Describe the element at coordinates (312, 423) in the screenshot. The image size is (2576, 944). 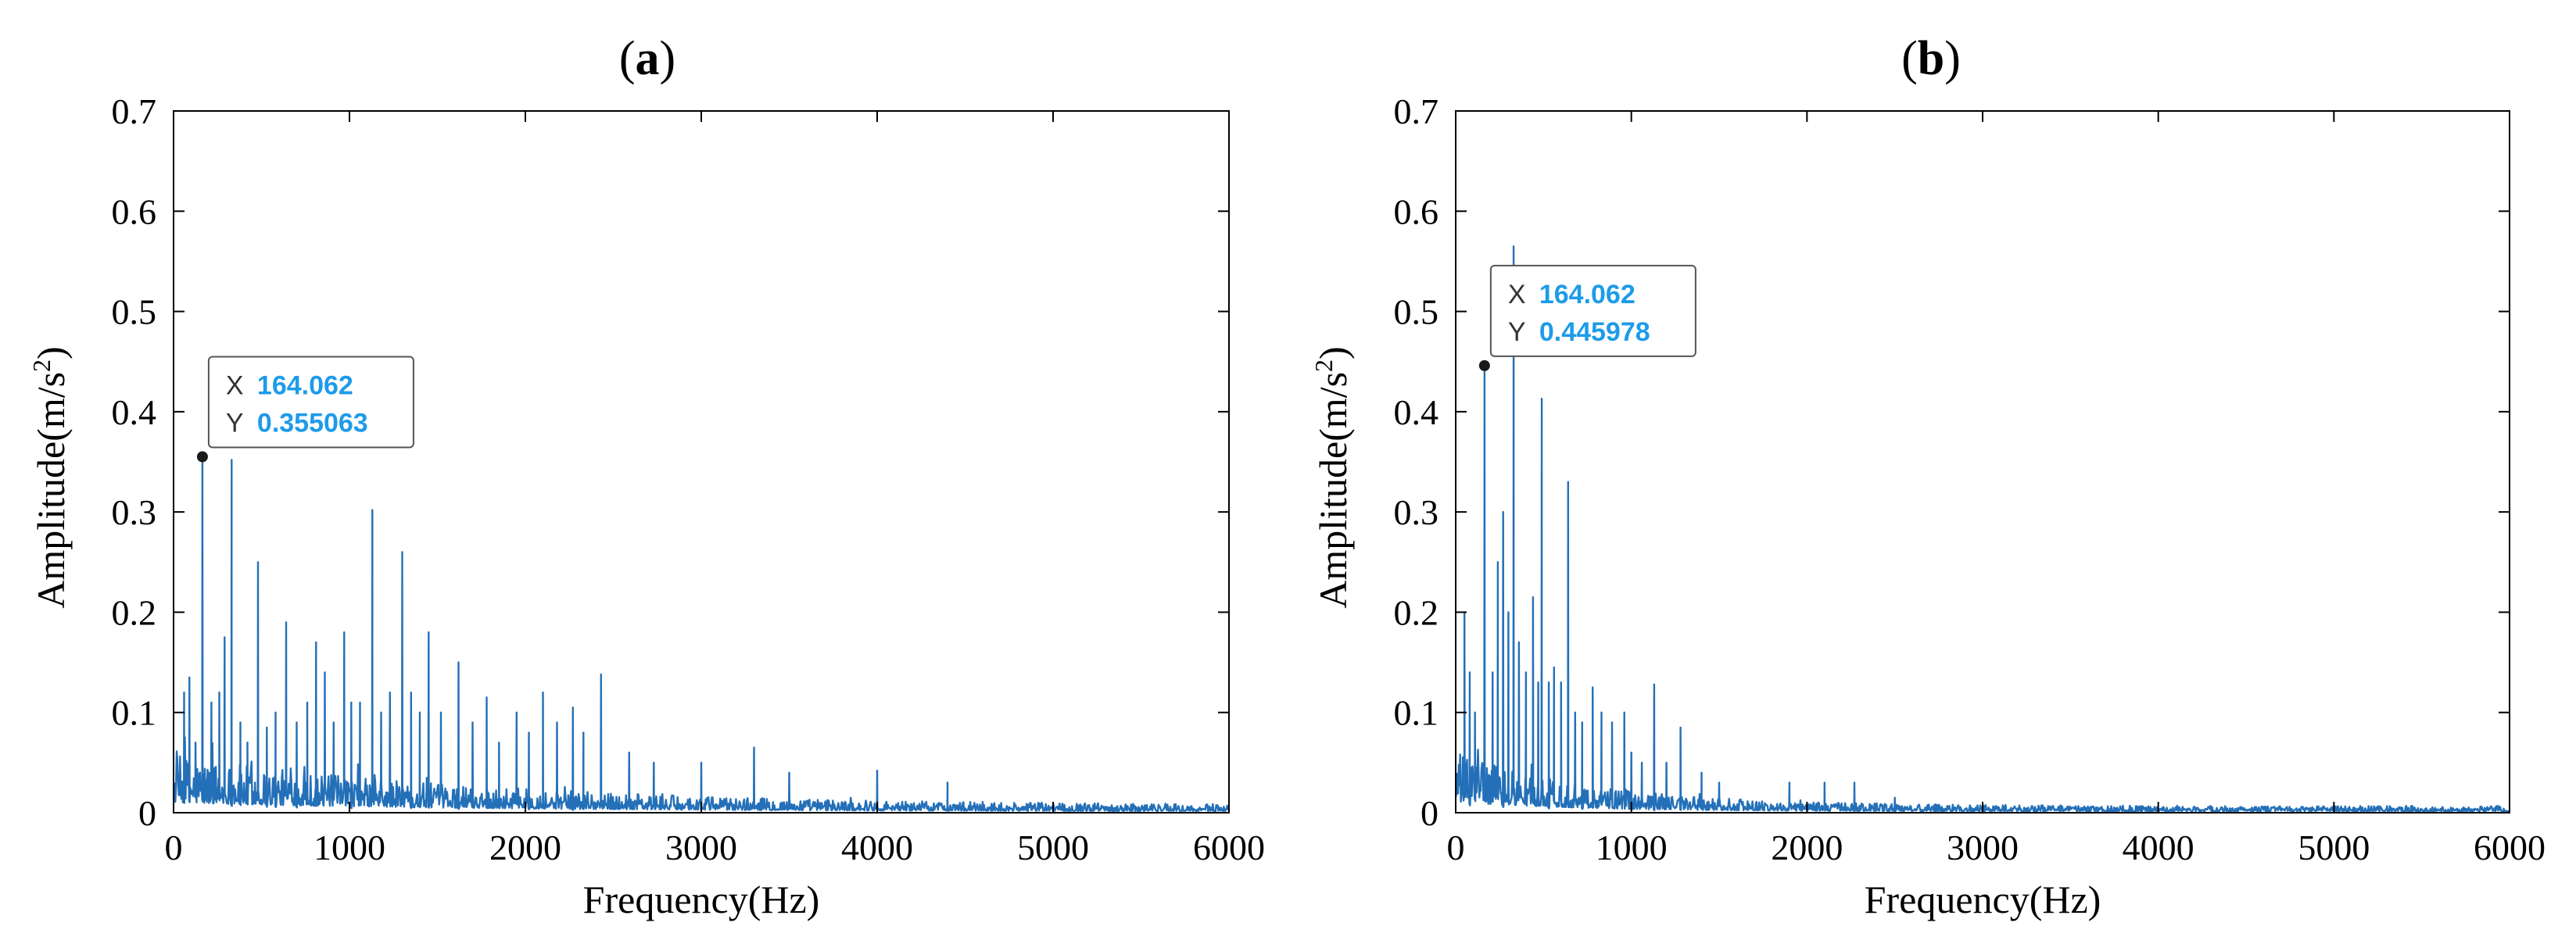
I see `datatip-y-value: 0.355063` at that location.